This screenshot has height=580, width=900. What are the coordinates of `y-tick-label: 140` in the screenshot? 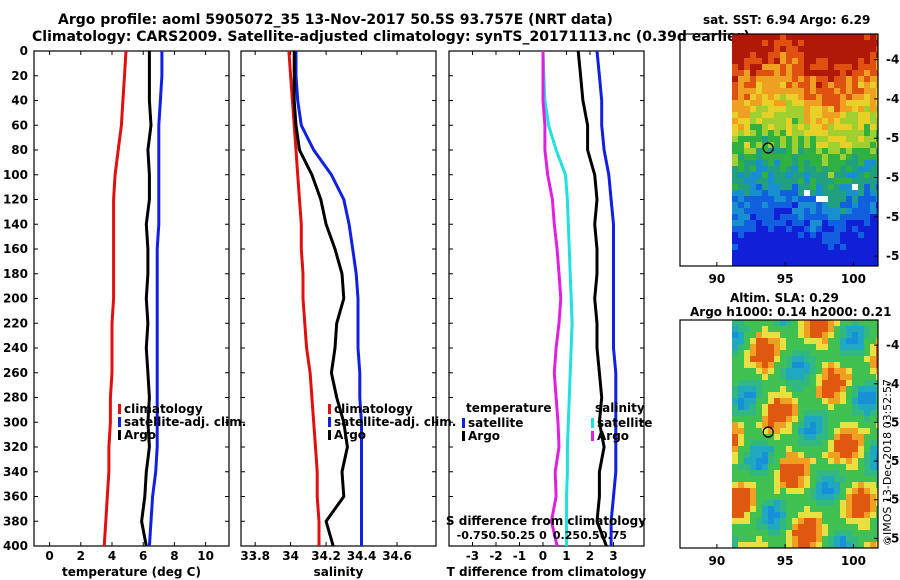 It's located at (15, 224).